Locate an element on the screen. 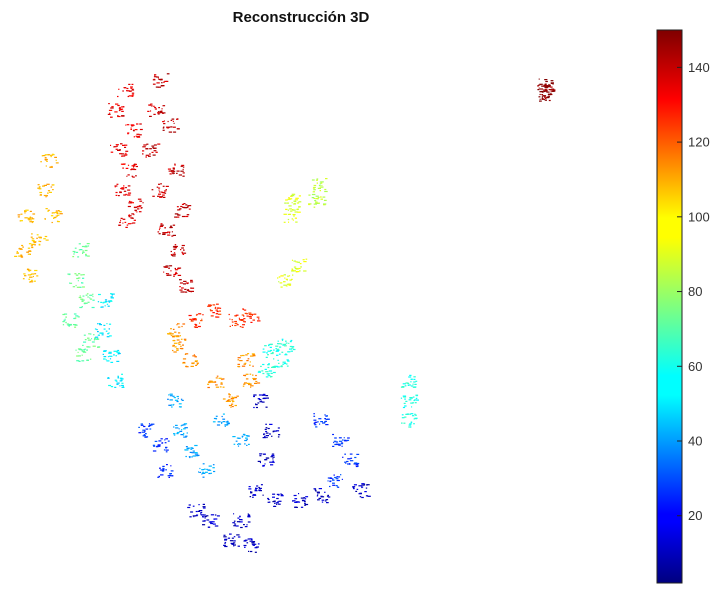  colorbar-tick-label: 20 is located at coordinates (695, 515).